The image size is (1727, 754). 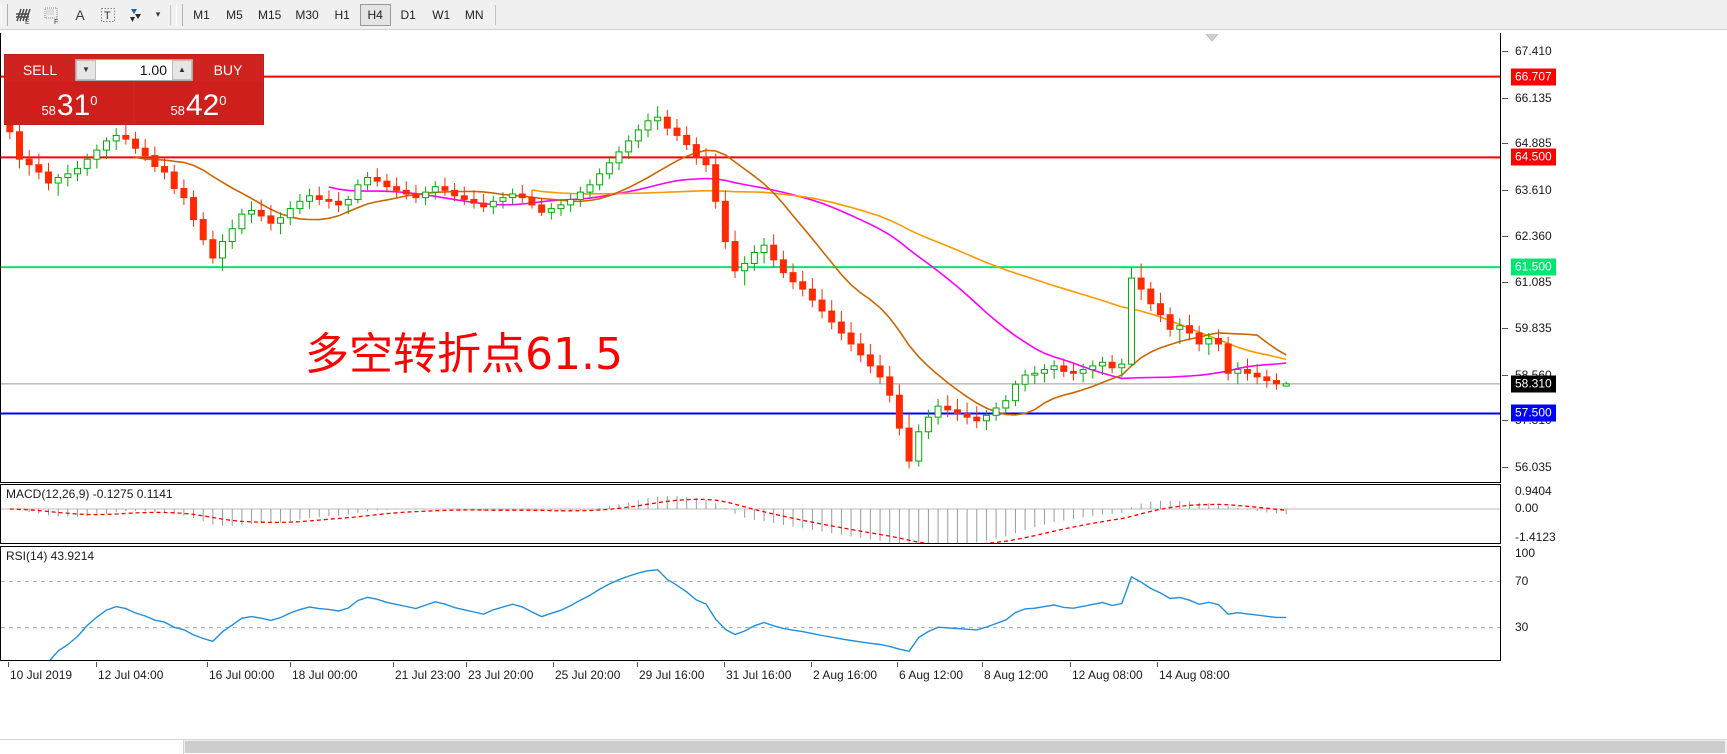 I want to click on one-click-trading-panel: SELL ▼ 1.00 ▲ BUY 58 31 0 58 42 0, so click(x=134, y=89).